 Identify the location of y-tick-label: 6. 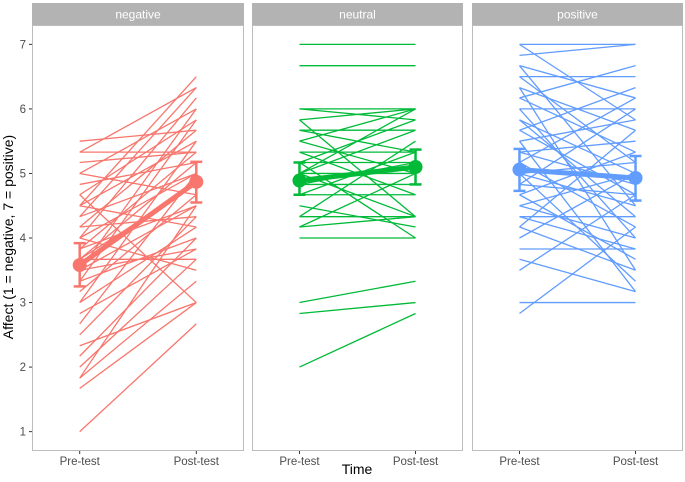
(23, 110).